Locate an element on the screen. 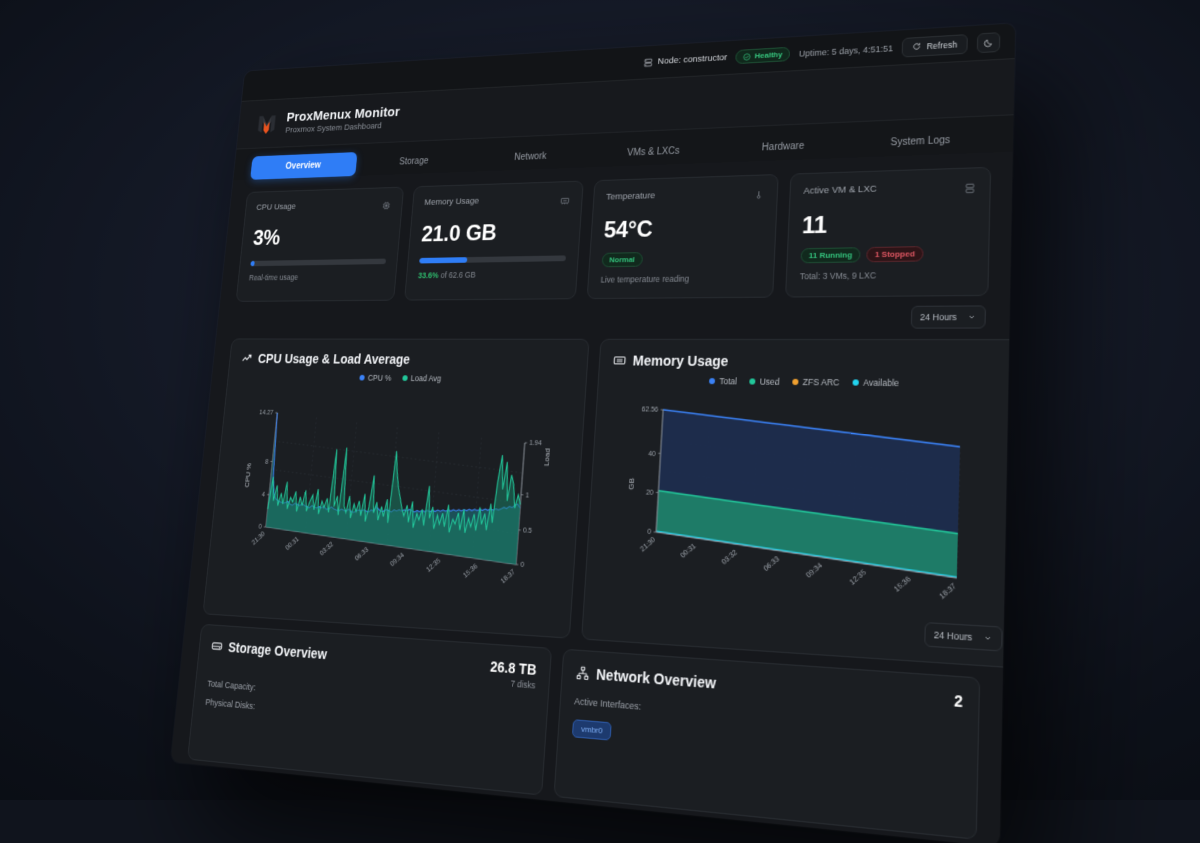  vm-card-footer: Total: 3 VMs, 9 LXC is located at coordinates (887, 275).